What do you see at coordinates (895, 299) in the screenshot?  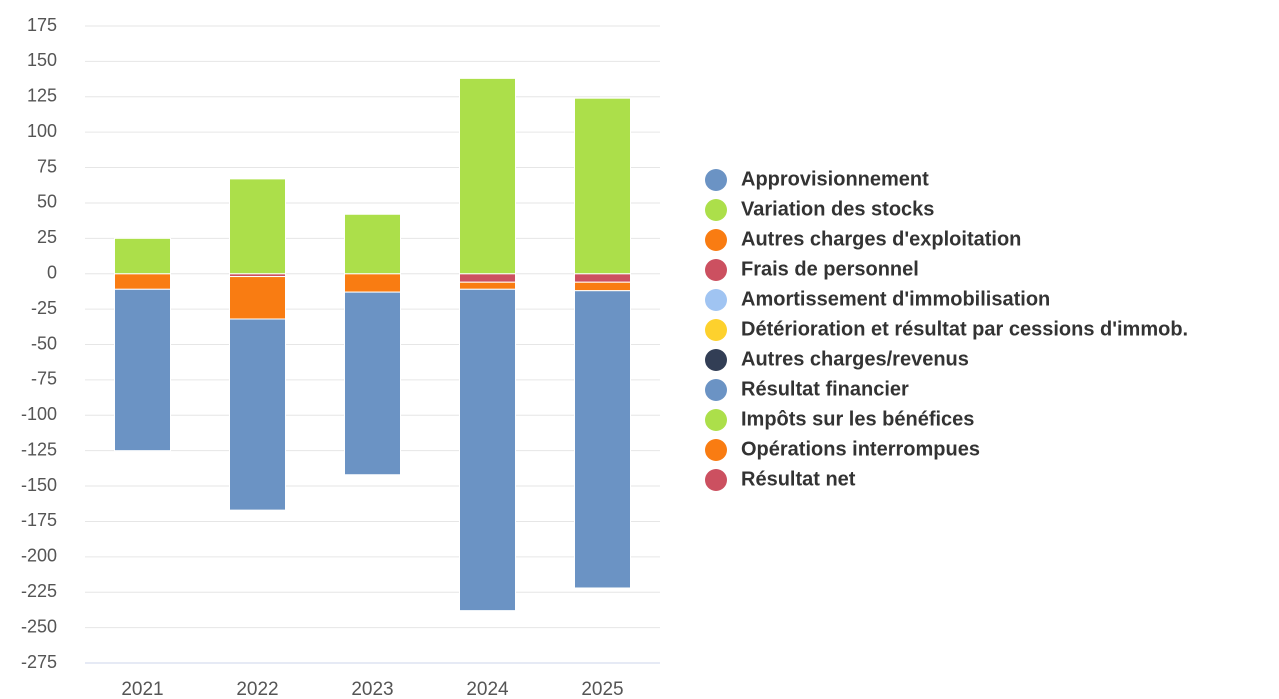 I see `legend-label: Amortissement d'immobilisation` at bounding box center [895, 299].